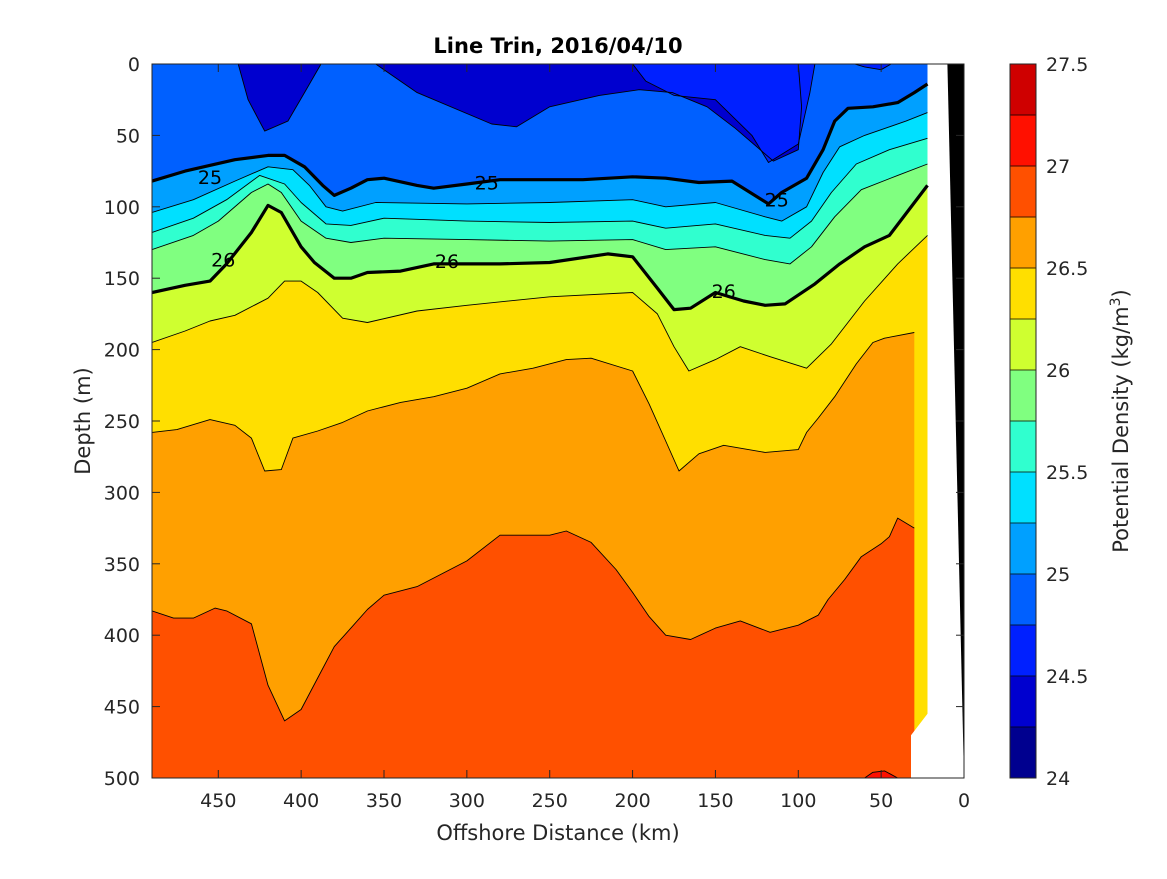 This screenshot has width=1167, height=879. I want to click on colorbar: 24 24.5 25 25.5 26 26.5 27 27.5, so click(1048, 422).